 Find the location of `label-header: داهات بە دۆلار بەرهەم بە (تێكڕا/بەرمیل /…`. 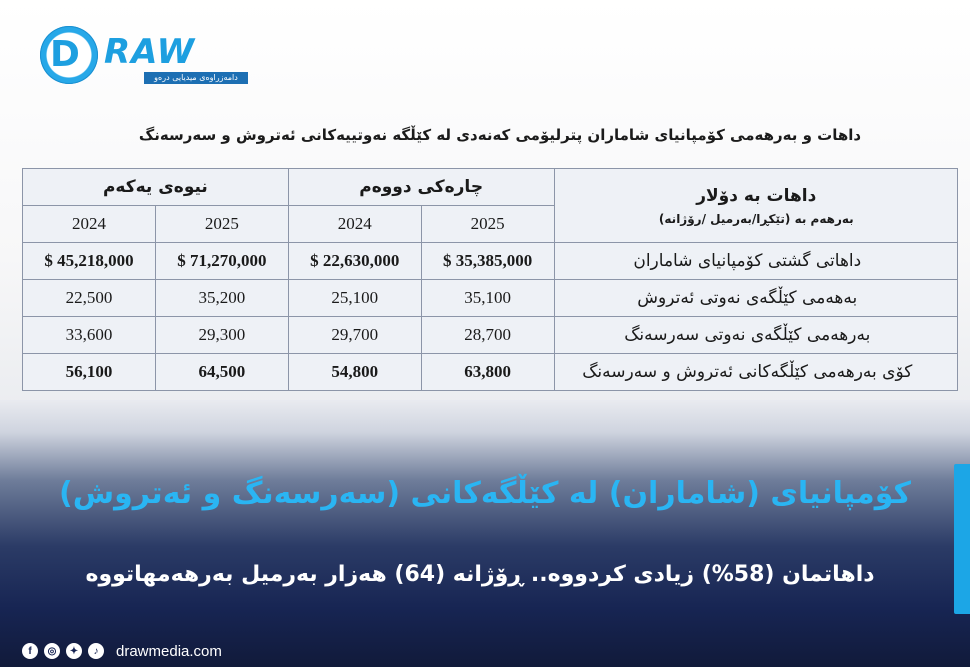

label-header: داهات بە دۆلار بەرهەم بە (تێكڕا/بەرمیل /… is located at coordinates (756, 205).